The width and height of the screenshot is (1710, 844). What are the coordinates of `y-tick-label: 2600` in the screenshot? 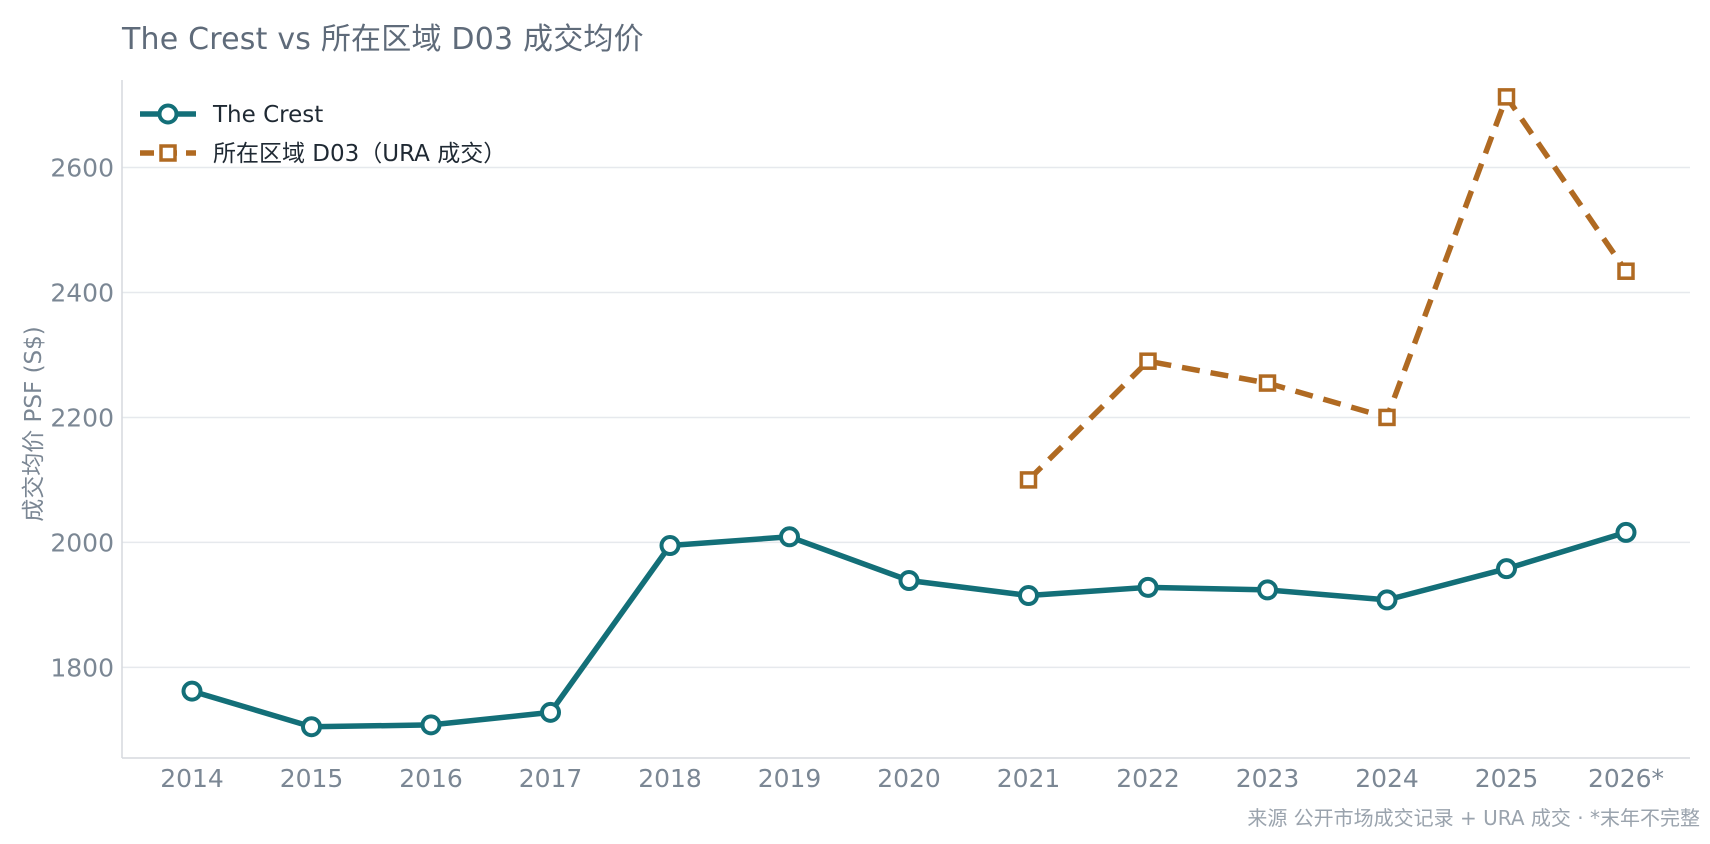 It's located at (82, 167).